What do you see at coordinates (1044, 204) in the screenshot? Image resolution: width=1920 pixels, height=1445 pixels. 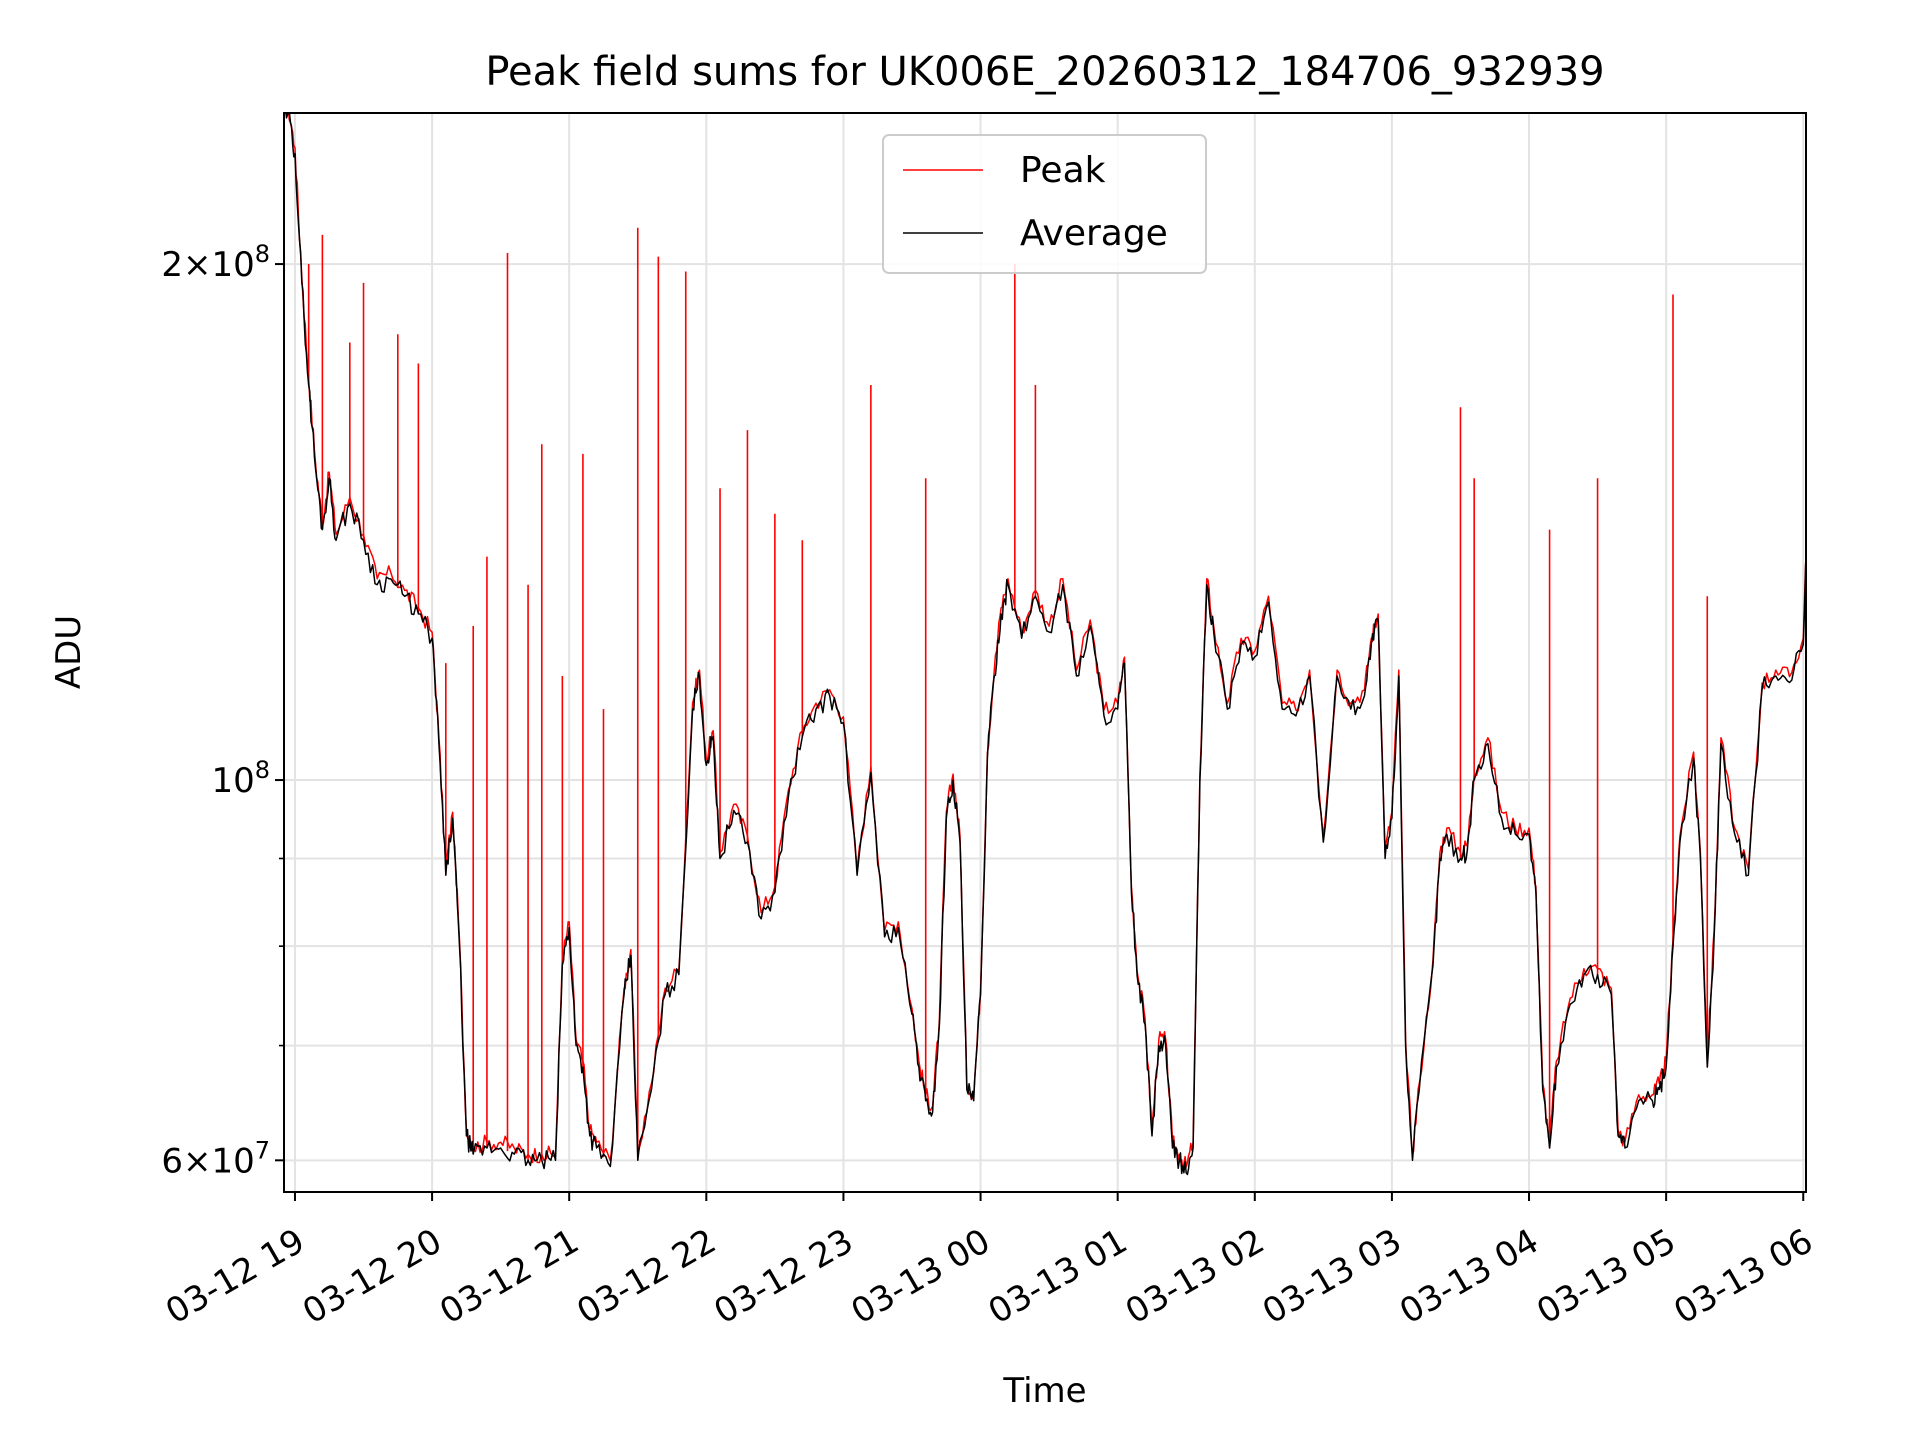 I see `legend: Peak Average` at bounding box center [1044, 204].